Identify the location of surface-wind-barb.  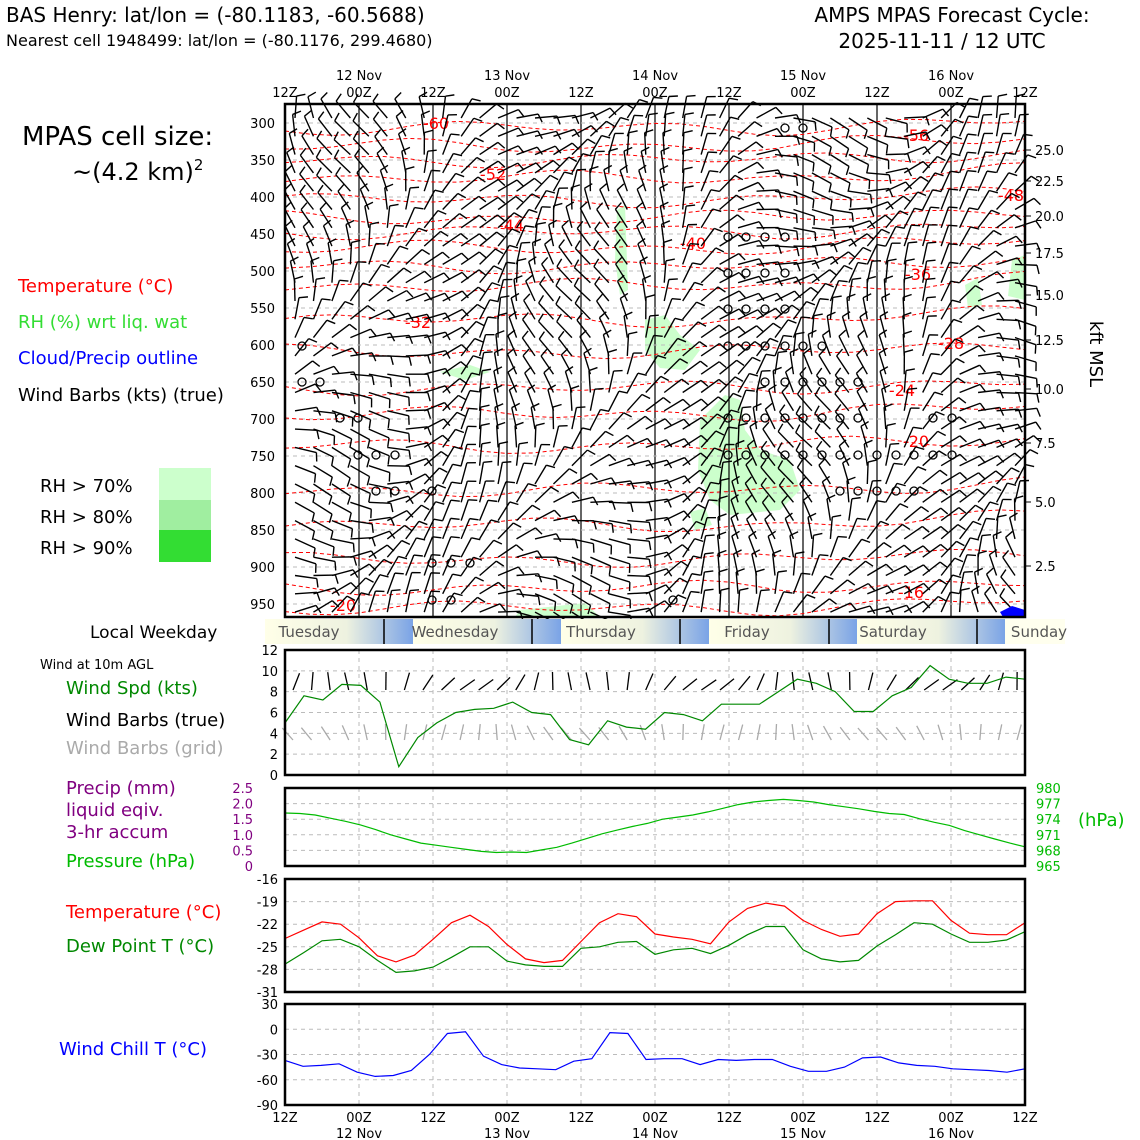
(829, 681).